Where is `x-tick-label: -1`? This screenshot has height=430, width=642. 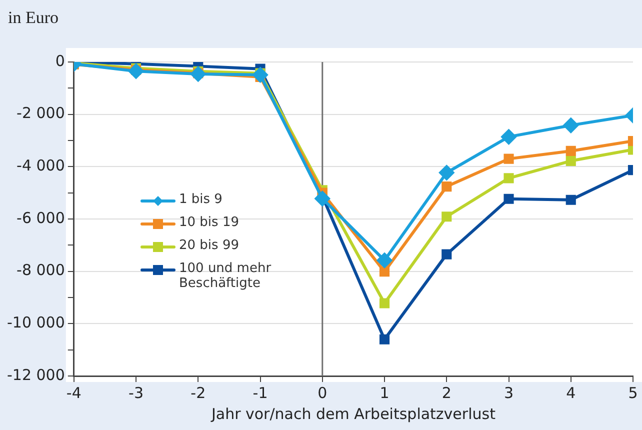 x-tick-label: -1 is located at coordinates (260, 393).